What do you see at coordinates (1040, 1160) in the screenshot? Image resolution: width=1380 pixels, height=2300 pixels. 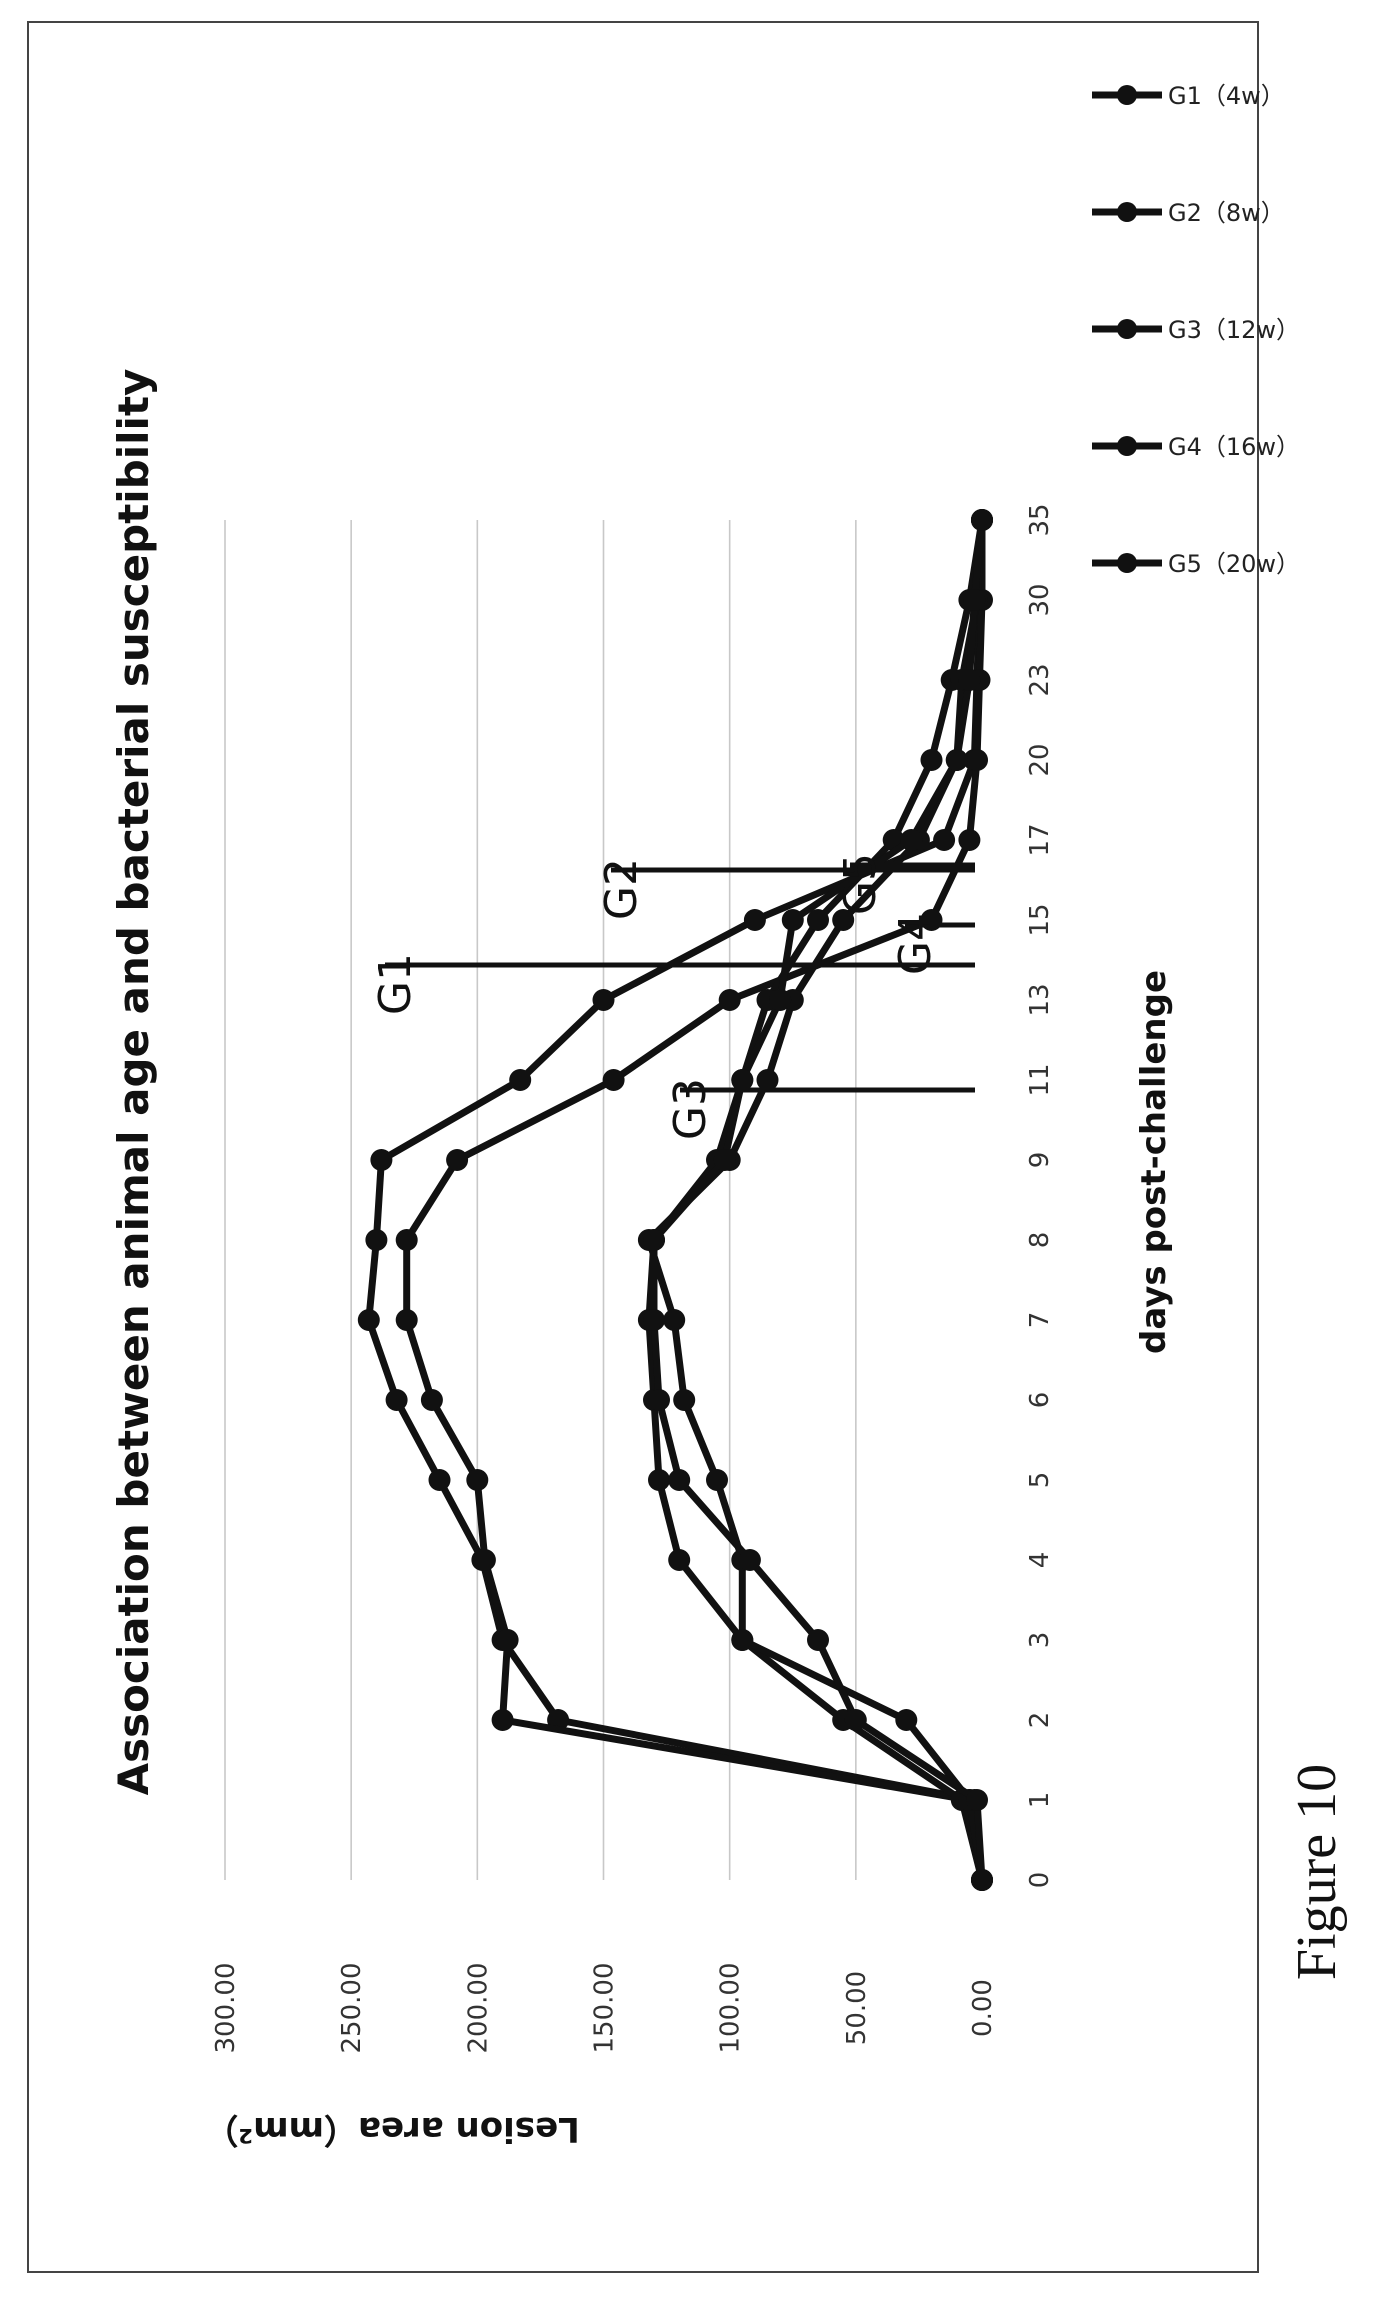 I see `x-tick-label: 9` at bounding box center [1040, 1160].